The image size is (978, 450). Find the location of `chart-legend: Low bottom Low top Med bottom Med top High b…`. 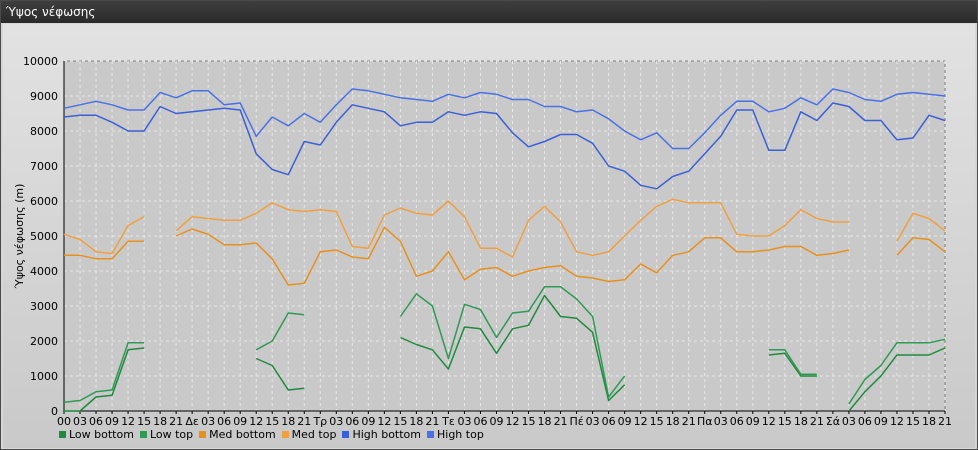

chart-legend: Low bottom Low top Med bottom Med top High b… is located at coordinates (274, 434).